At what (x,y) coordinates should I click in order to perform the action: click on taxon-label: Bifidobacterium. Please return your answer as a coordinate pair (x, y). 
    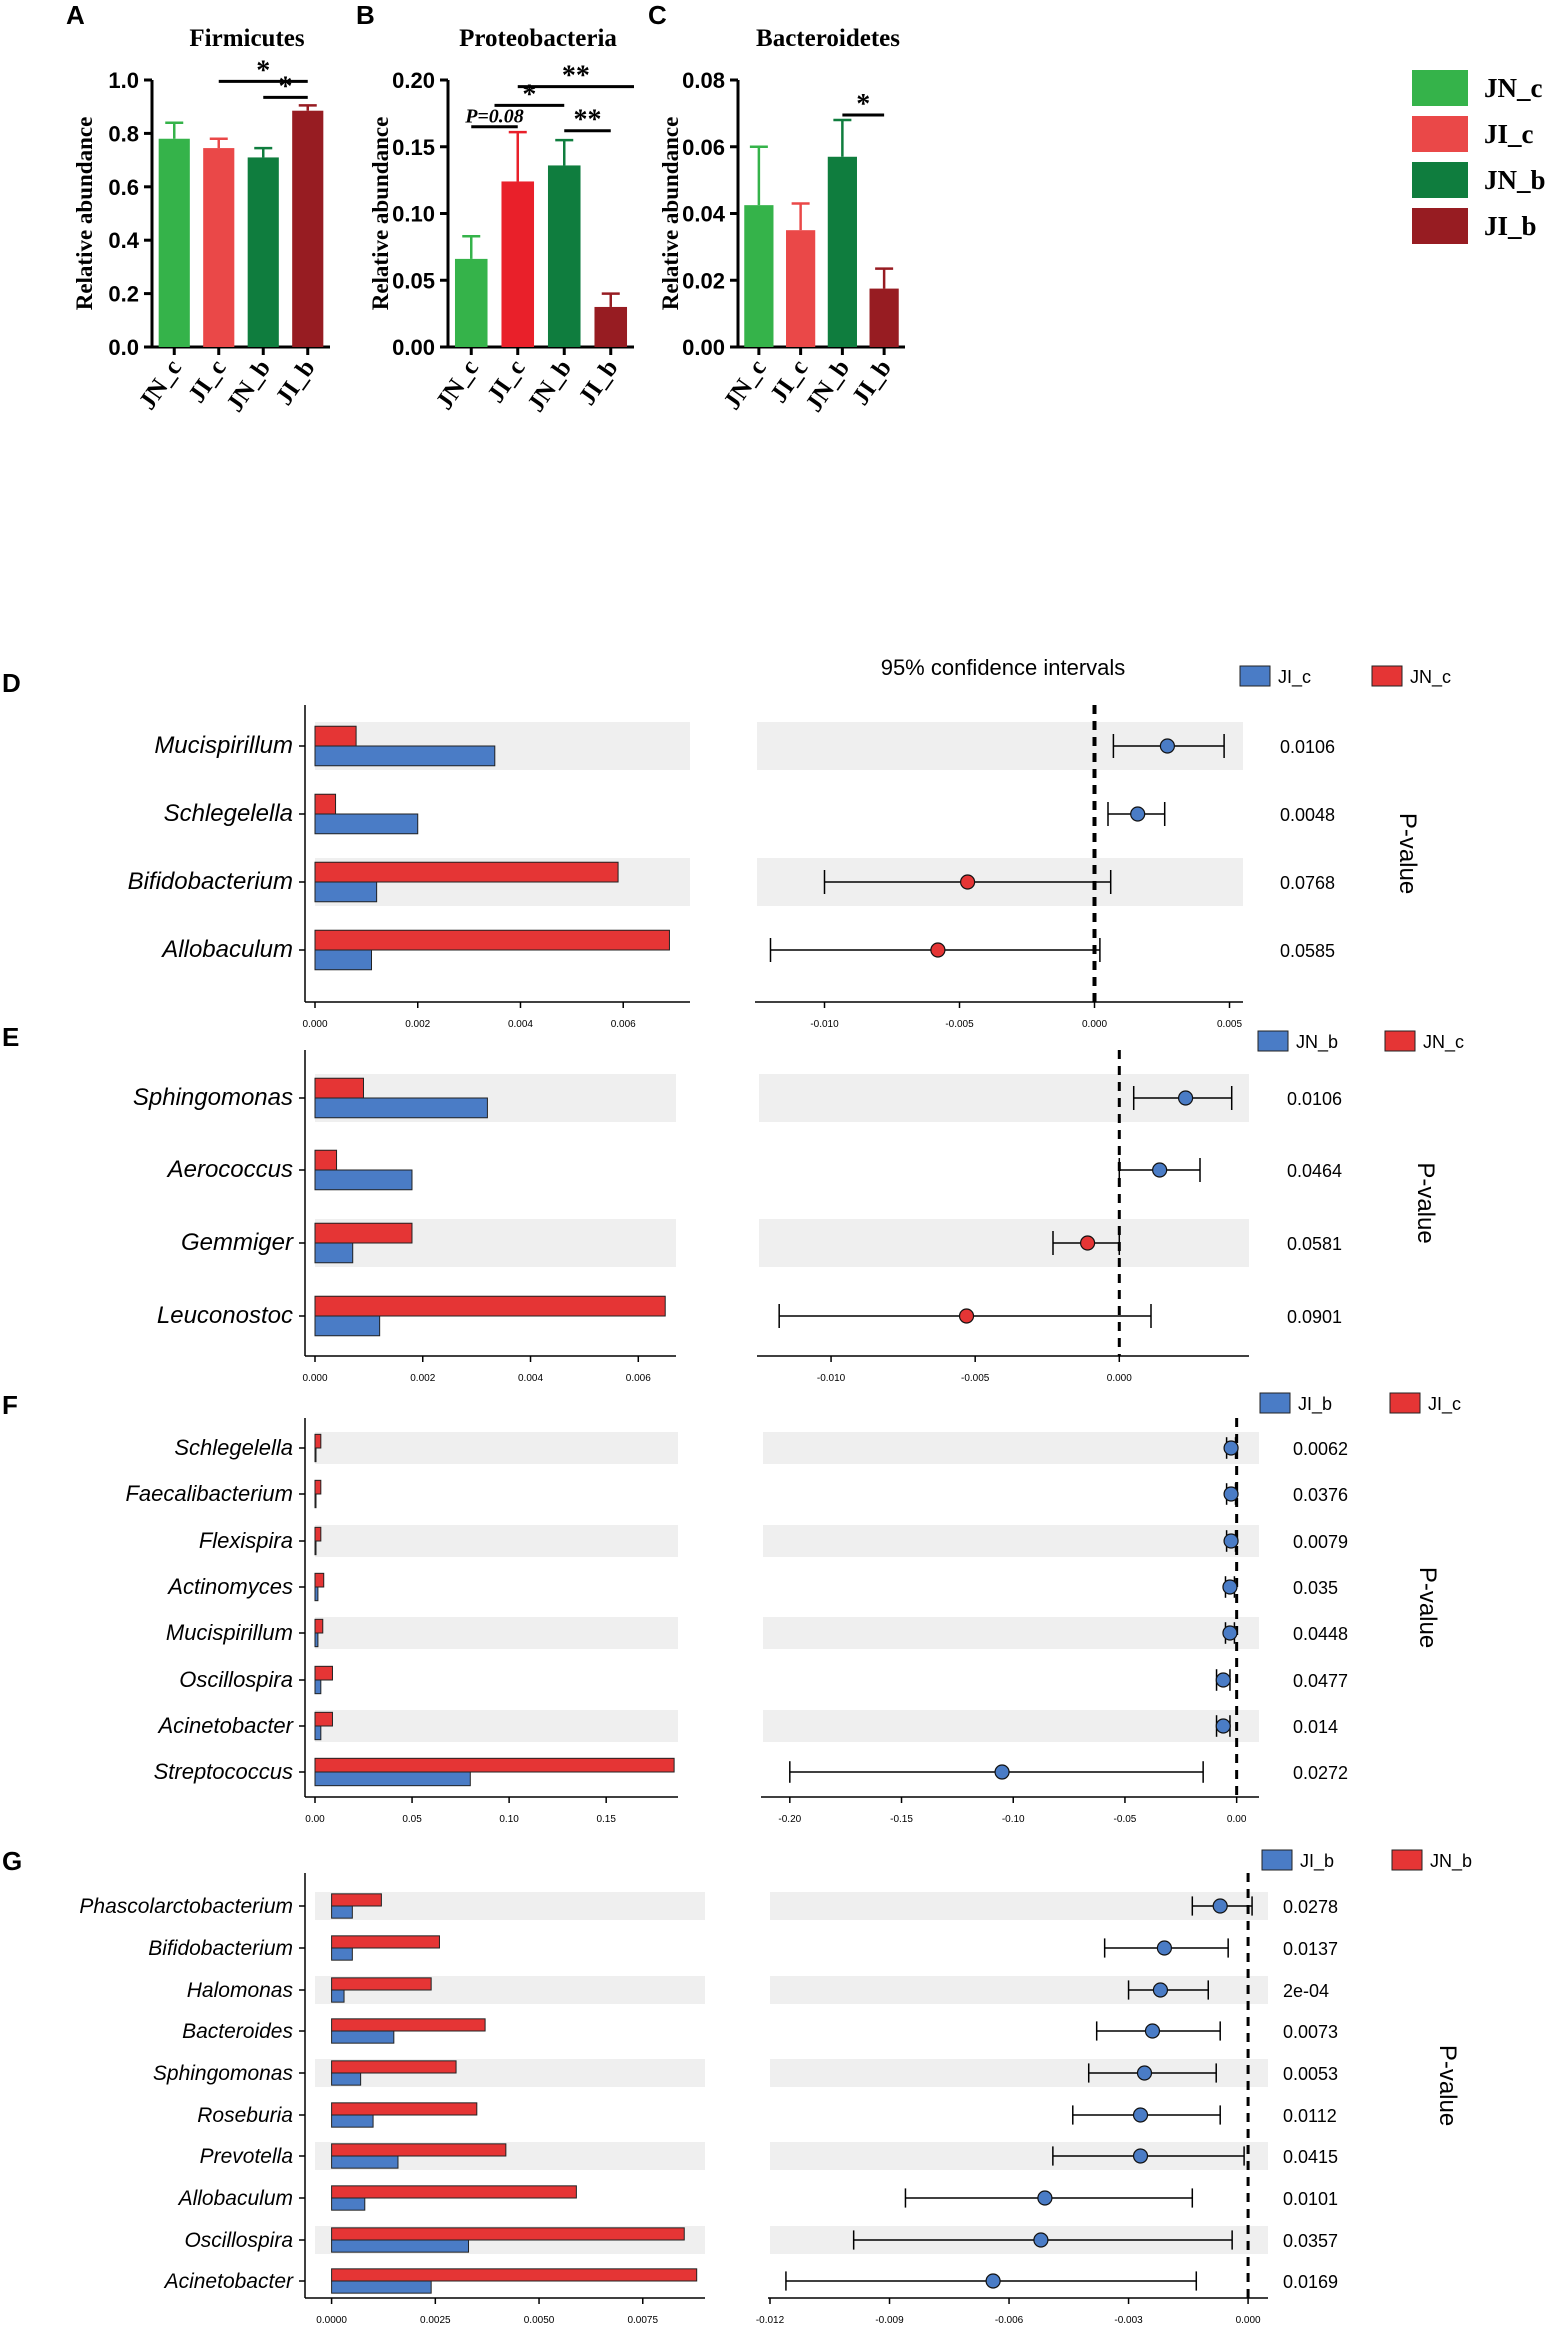
    Looking at the image, I should click on (220, 1948).